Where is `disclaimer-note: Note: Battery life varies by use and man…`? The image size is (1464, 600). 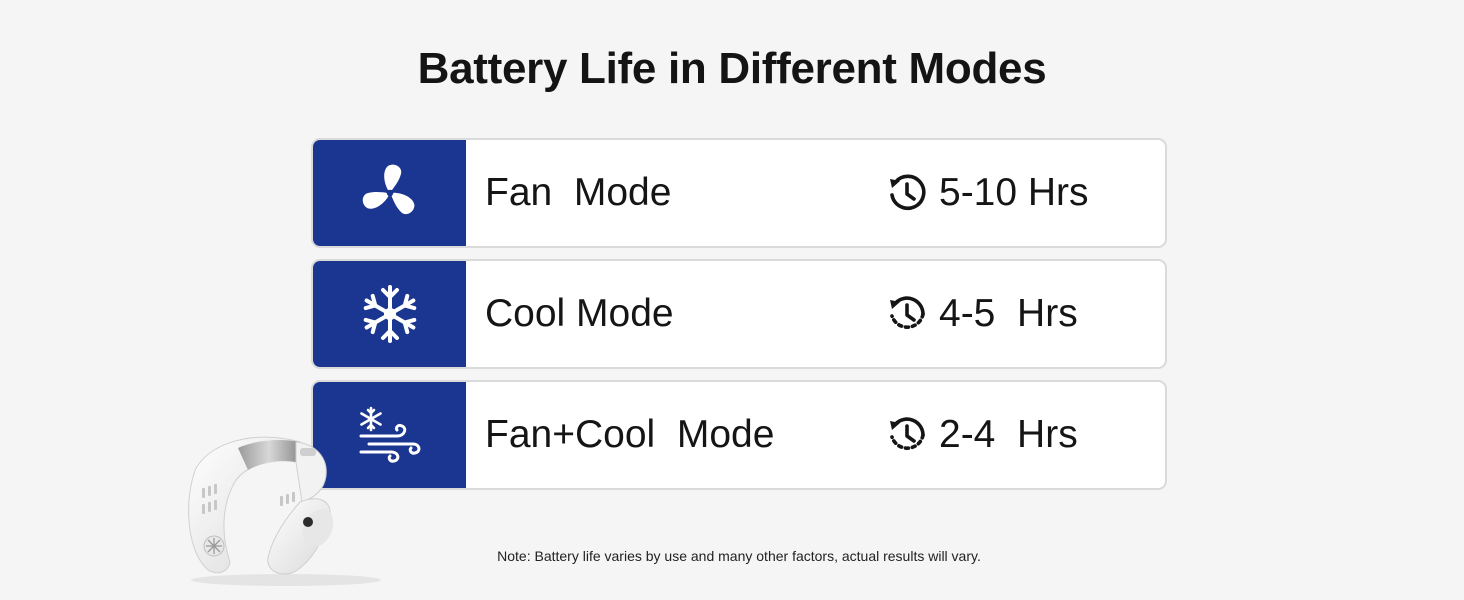
disclaimer-note: Note: Battery life varies by use and man… is located at coordinates (739, 556).